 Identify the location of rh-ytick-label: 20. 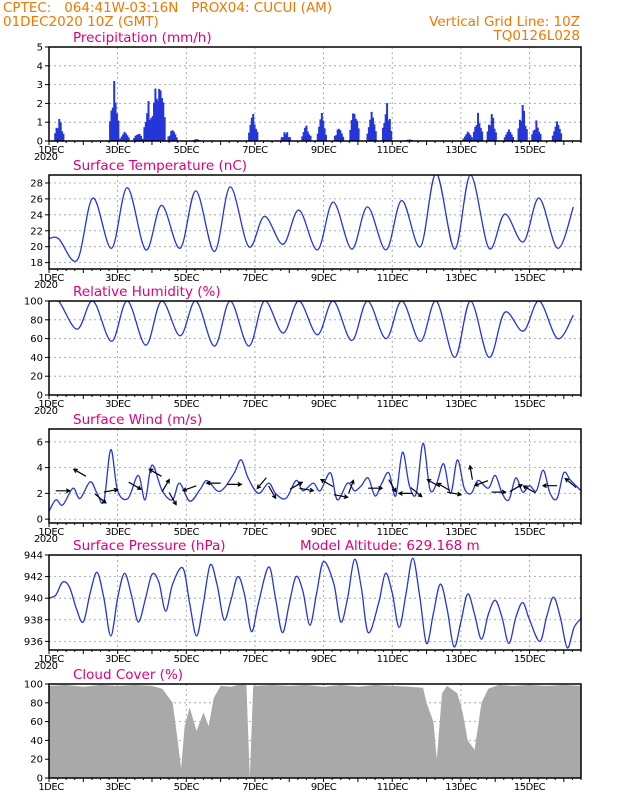
(36, 377).